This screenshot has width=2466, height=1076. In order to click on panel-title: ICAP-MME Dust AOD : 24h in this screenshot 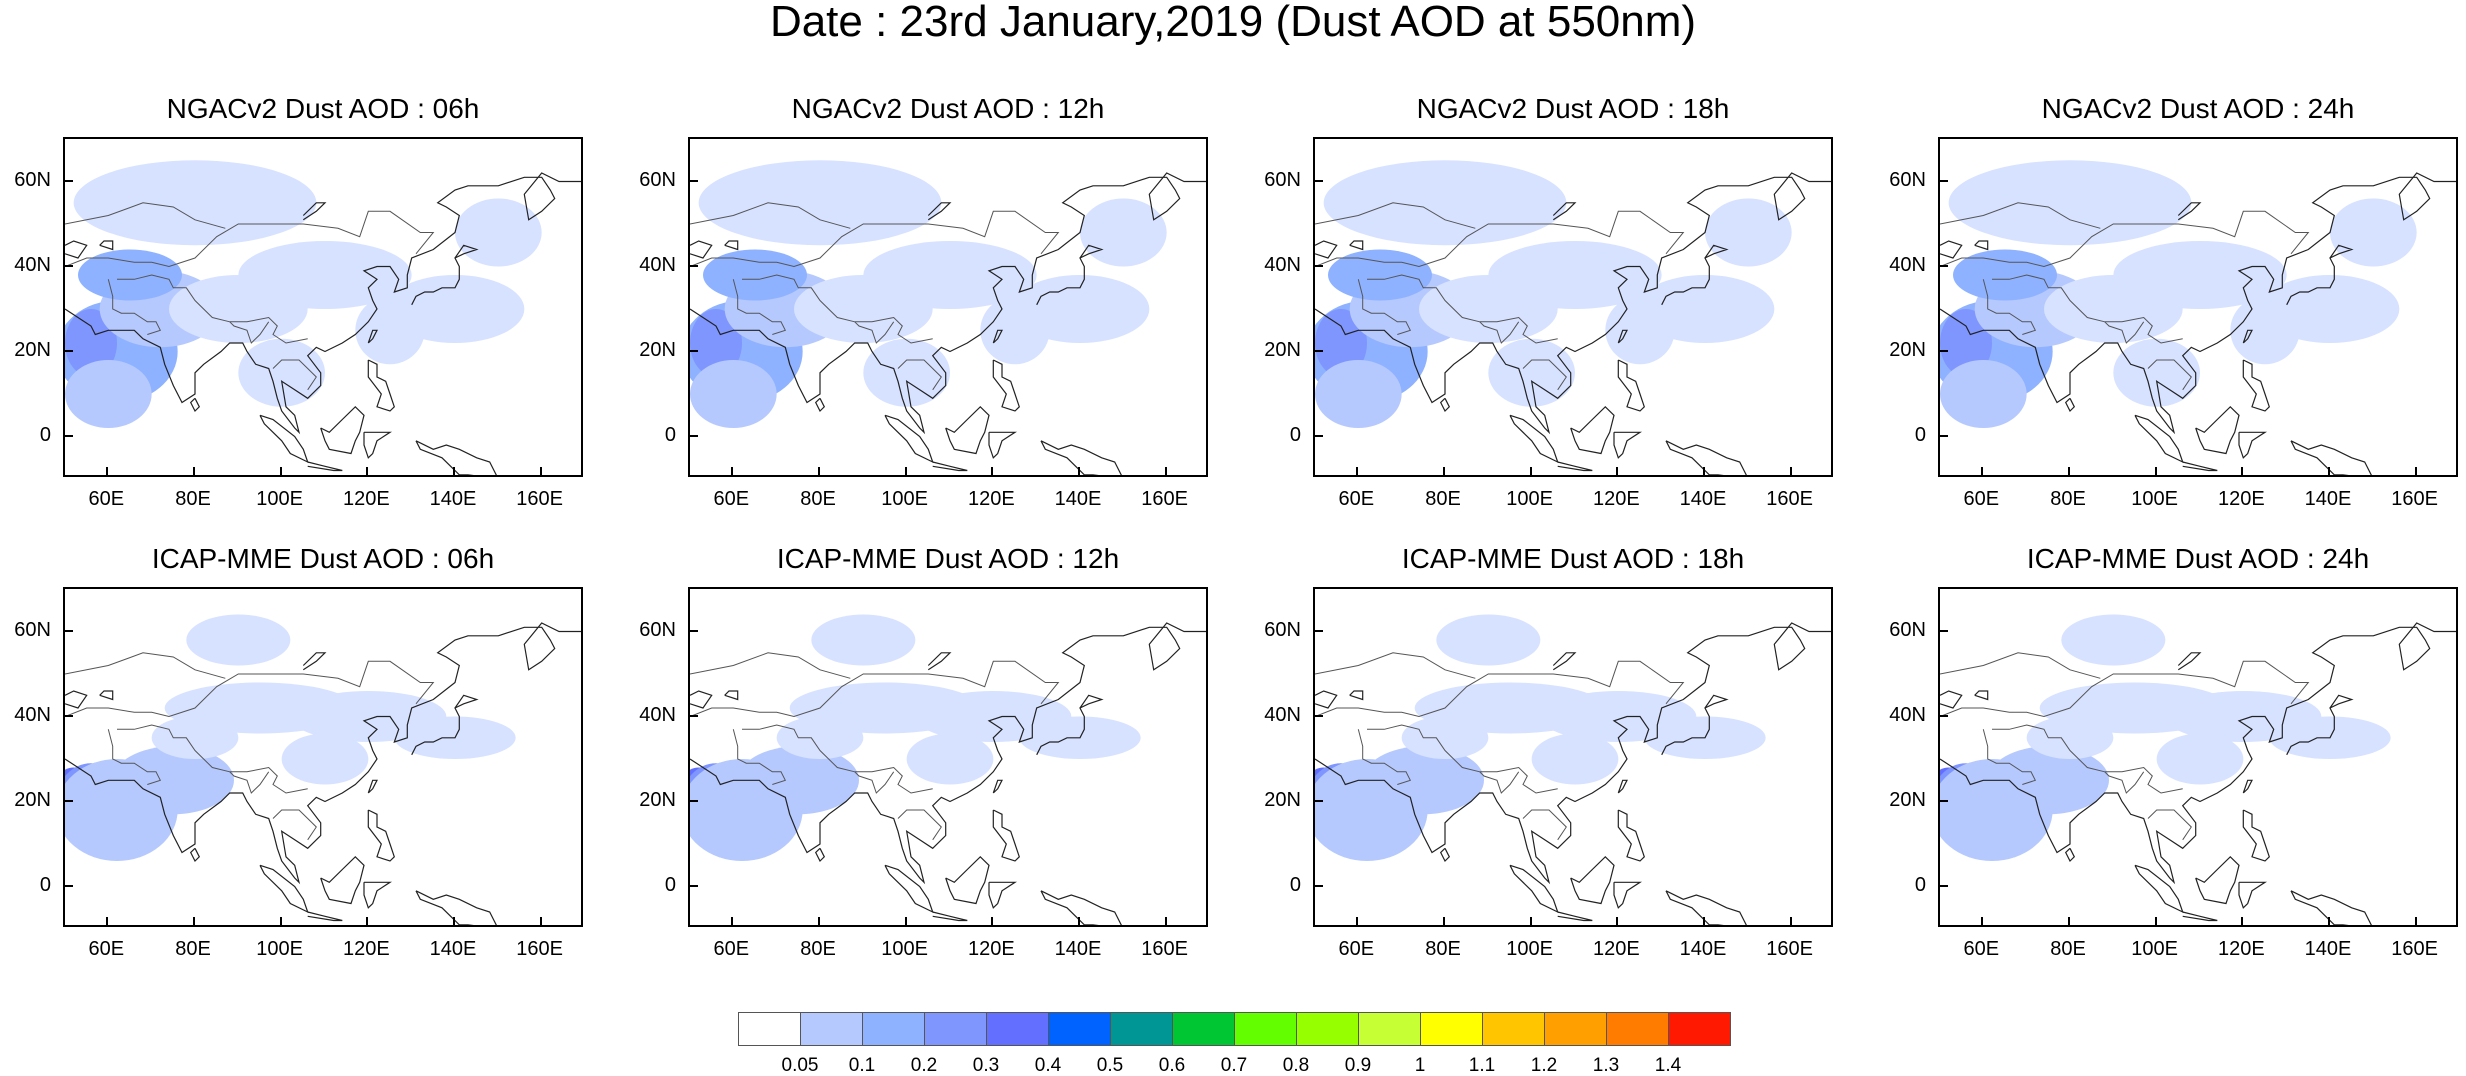, I will do `click(2198, 558)`.